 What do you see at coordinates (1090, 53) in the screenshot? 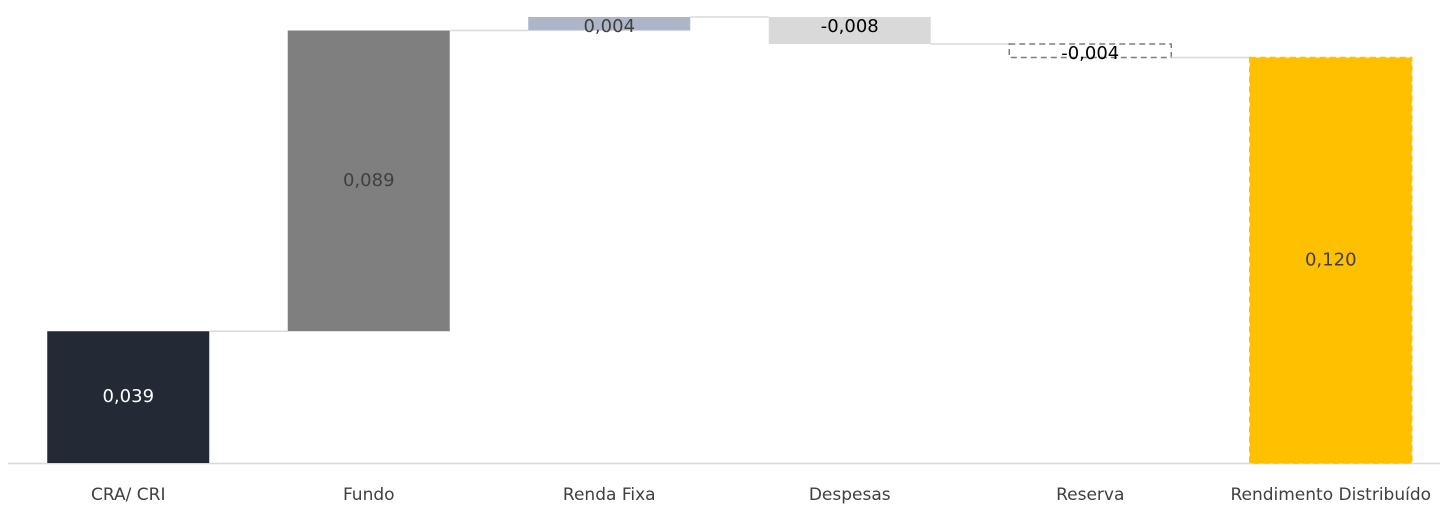
I see `data-label: -0,004` at bounding box center [1090, 53].